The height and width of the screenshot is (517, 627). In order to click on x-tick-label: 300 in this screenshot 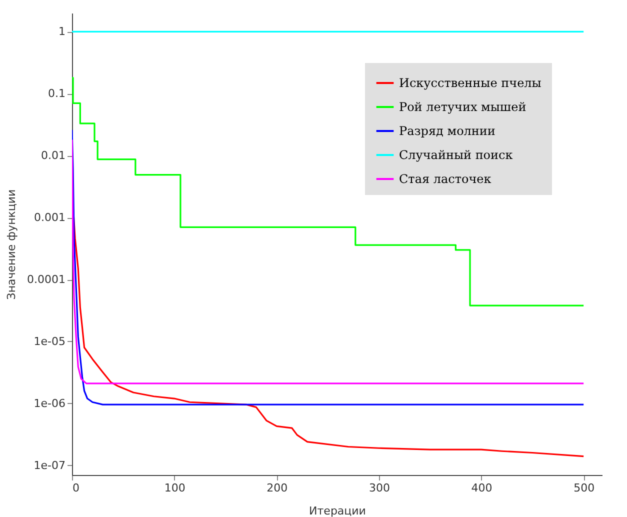, I will do `click(379, 488)`.